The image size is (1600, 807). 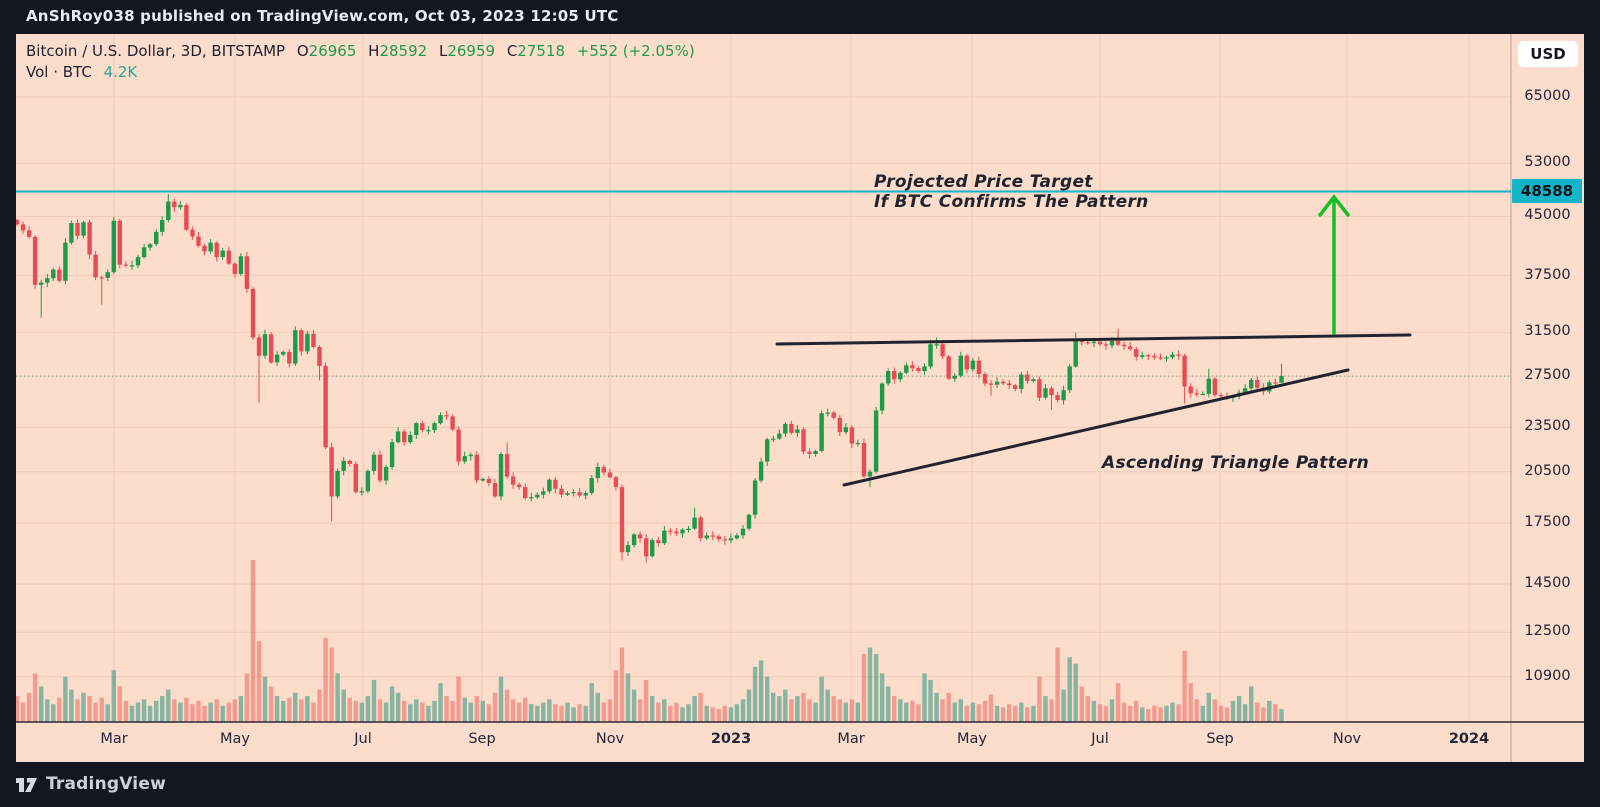 What do you see at coordinates (983, 182) in the screenshot?
I see `target-annotation-line1: Projected Price Target` at bounding box center [983, 182].